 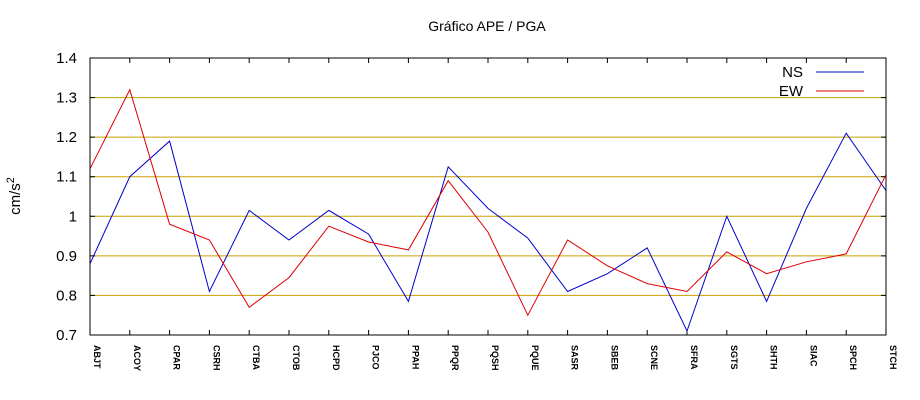 I want to click on y-tick-label: 1.1, so click(x=66, y=177).